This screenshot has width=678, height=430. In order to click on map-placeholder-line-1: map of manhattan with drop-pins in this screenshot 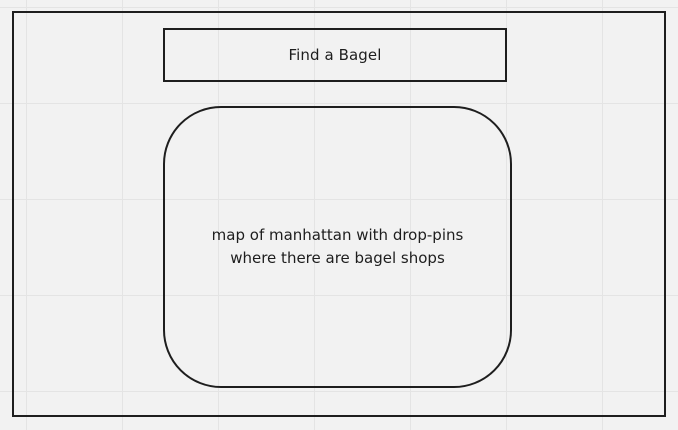, I will do `click(337, 235)`.